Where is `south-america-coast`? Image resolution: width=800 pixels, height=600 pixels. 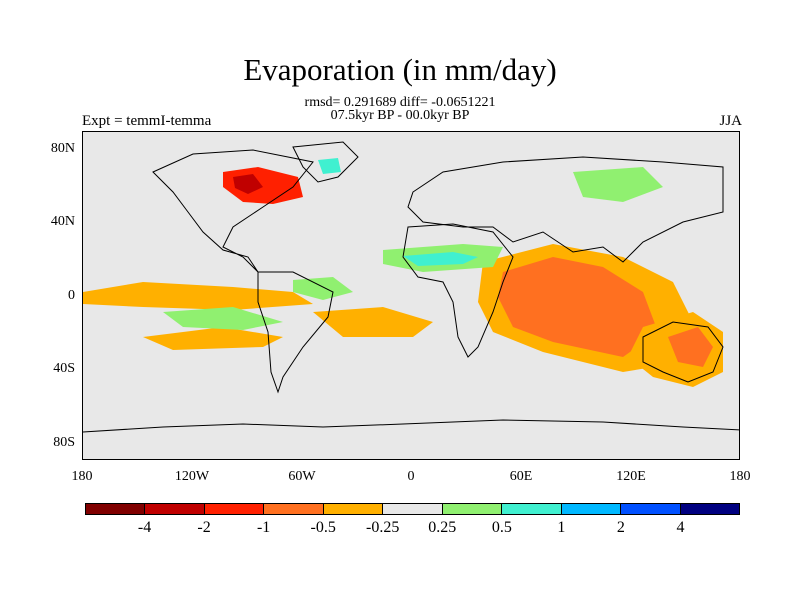 south-america-coast is located at coordinates (295, 332).